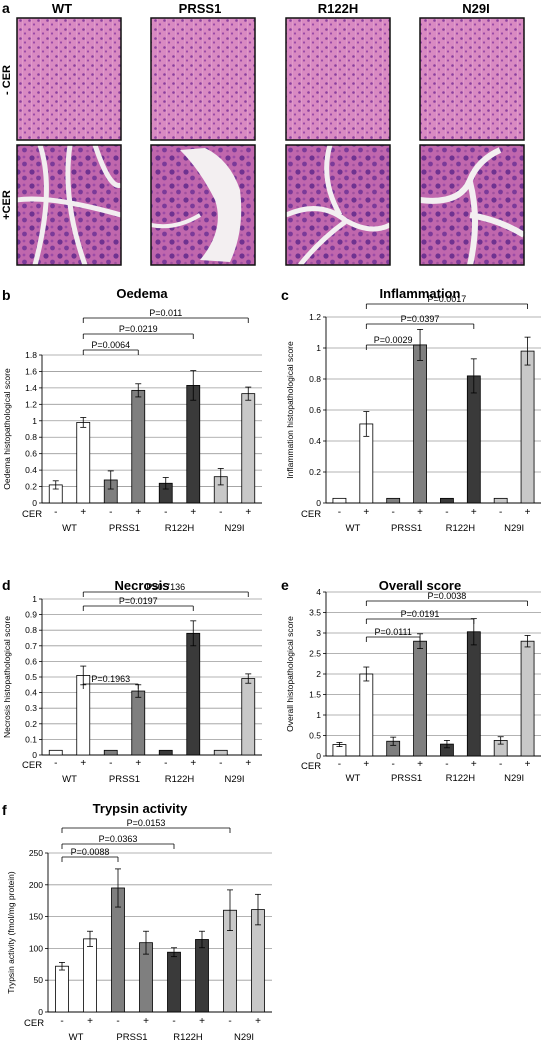 The width and height of the screenshot is (543, 1048). What do you see at coordinates (285, 295) in the screenshot?
I see `panel-letter-c: c` at bounding box center [285, 295].